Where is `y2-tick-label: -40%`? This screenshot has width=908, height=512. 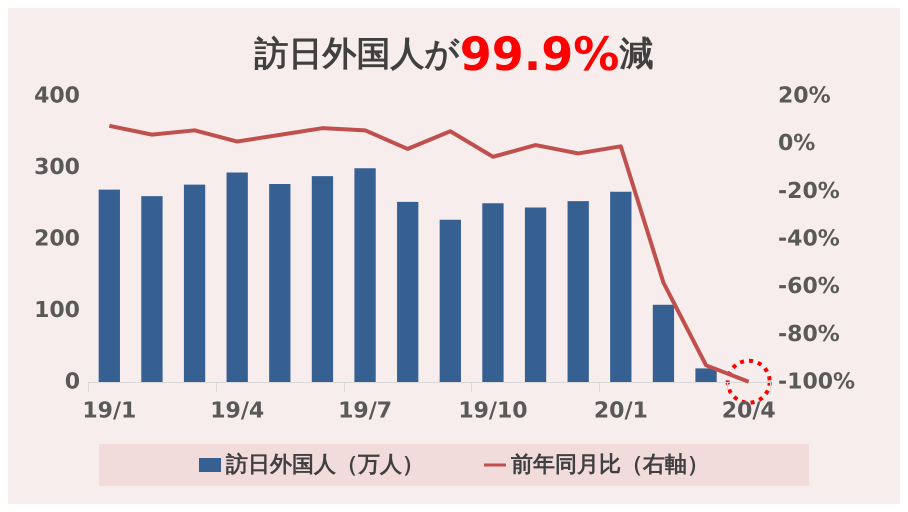
y2-tick-label: -40% is located at coordinates (809, 239).